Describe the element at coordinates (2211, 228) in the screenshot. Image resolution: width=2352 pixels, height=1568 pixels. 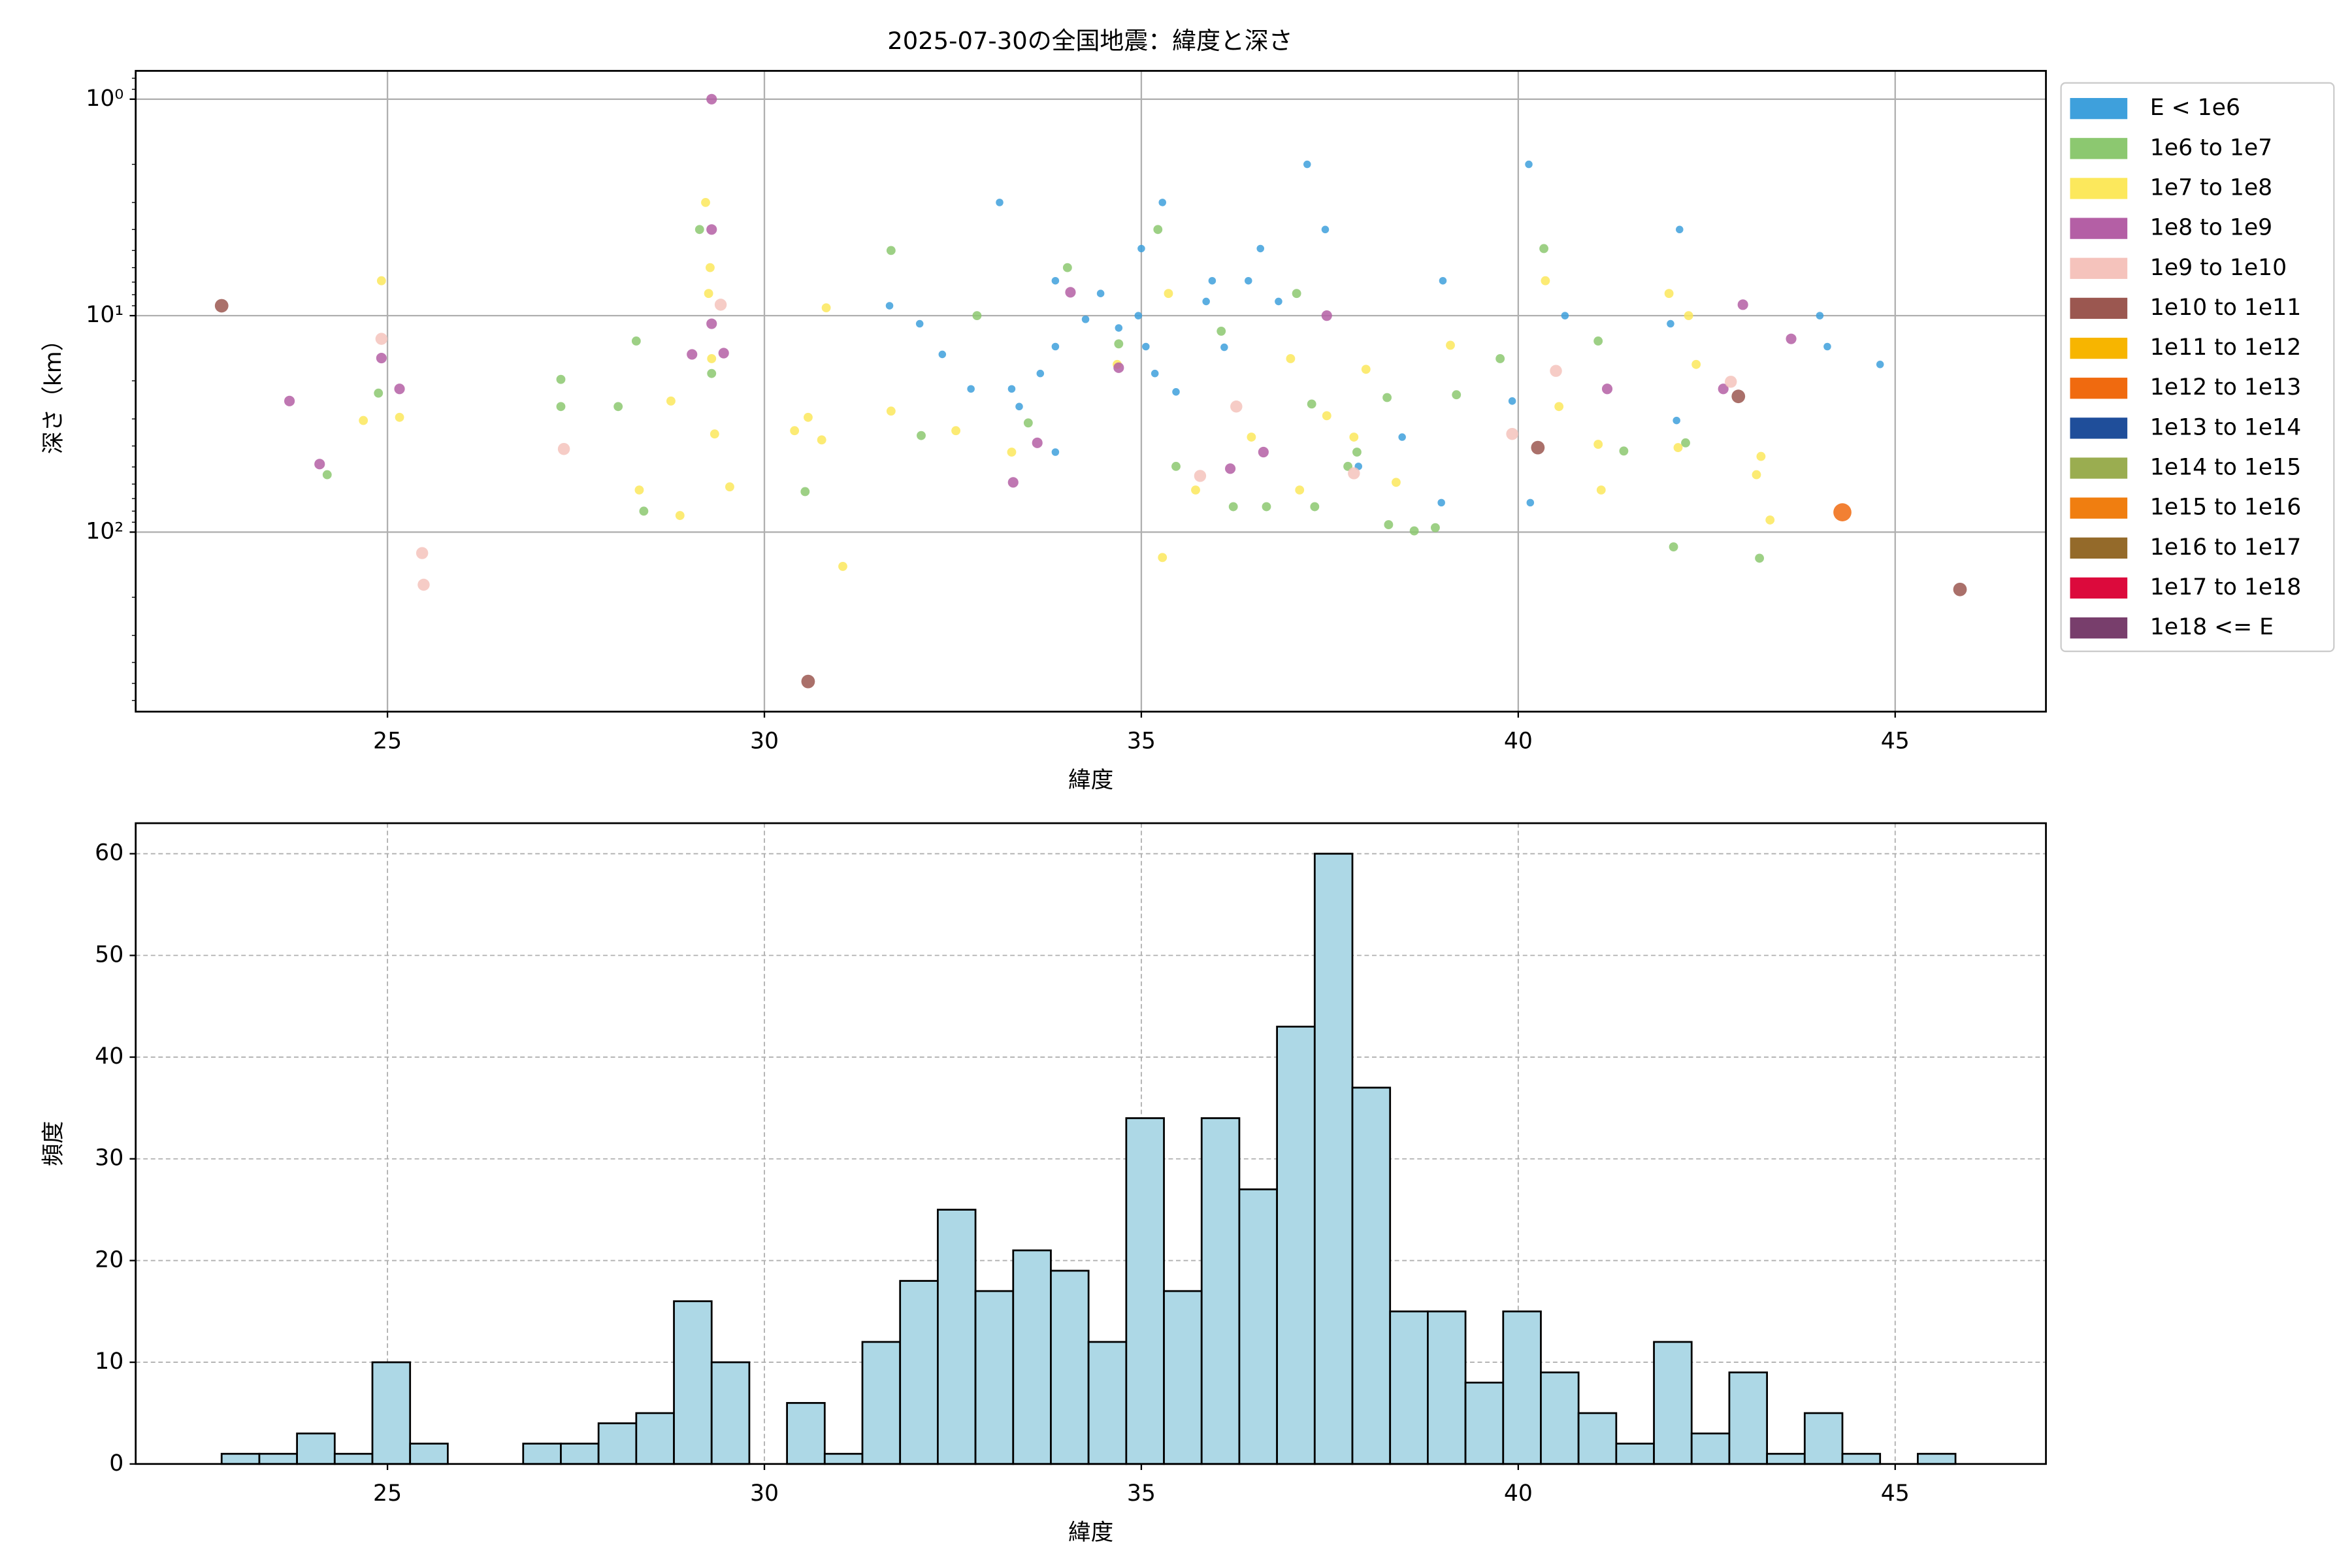
I see `legend-label: 1e8 to 1e9` at that location.